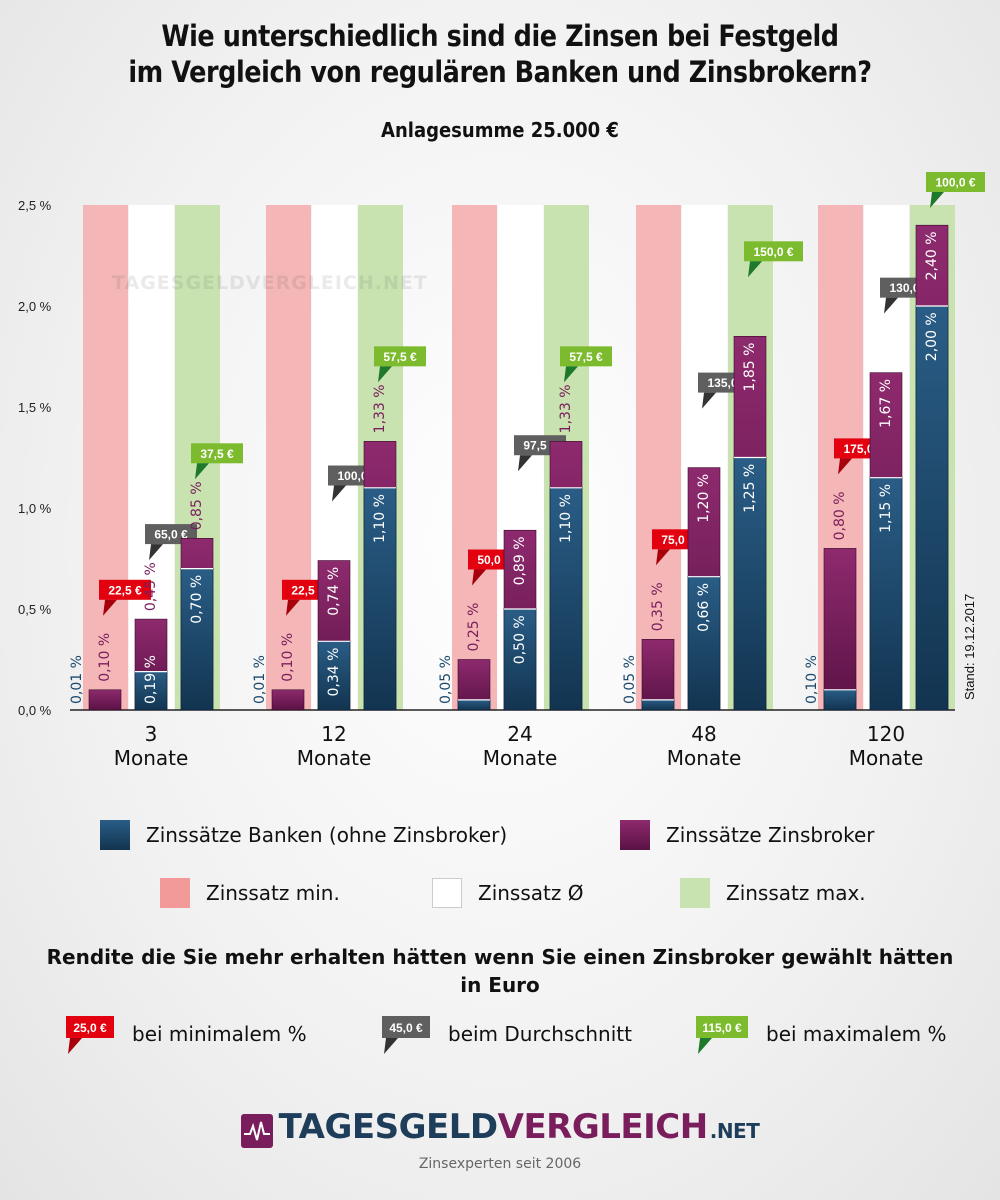 The width and height of the screenshot is (1000, 1200). I want to click on broker-value-label: 1,67 %, so click(886, 403).